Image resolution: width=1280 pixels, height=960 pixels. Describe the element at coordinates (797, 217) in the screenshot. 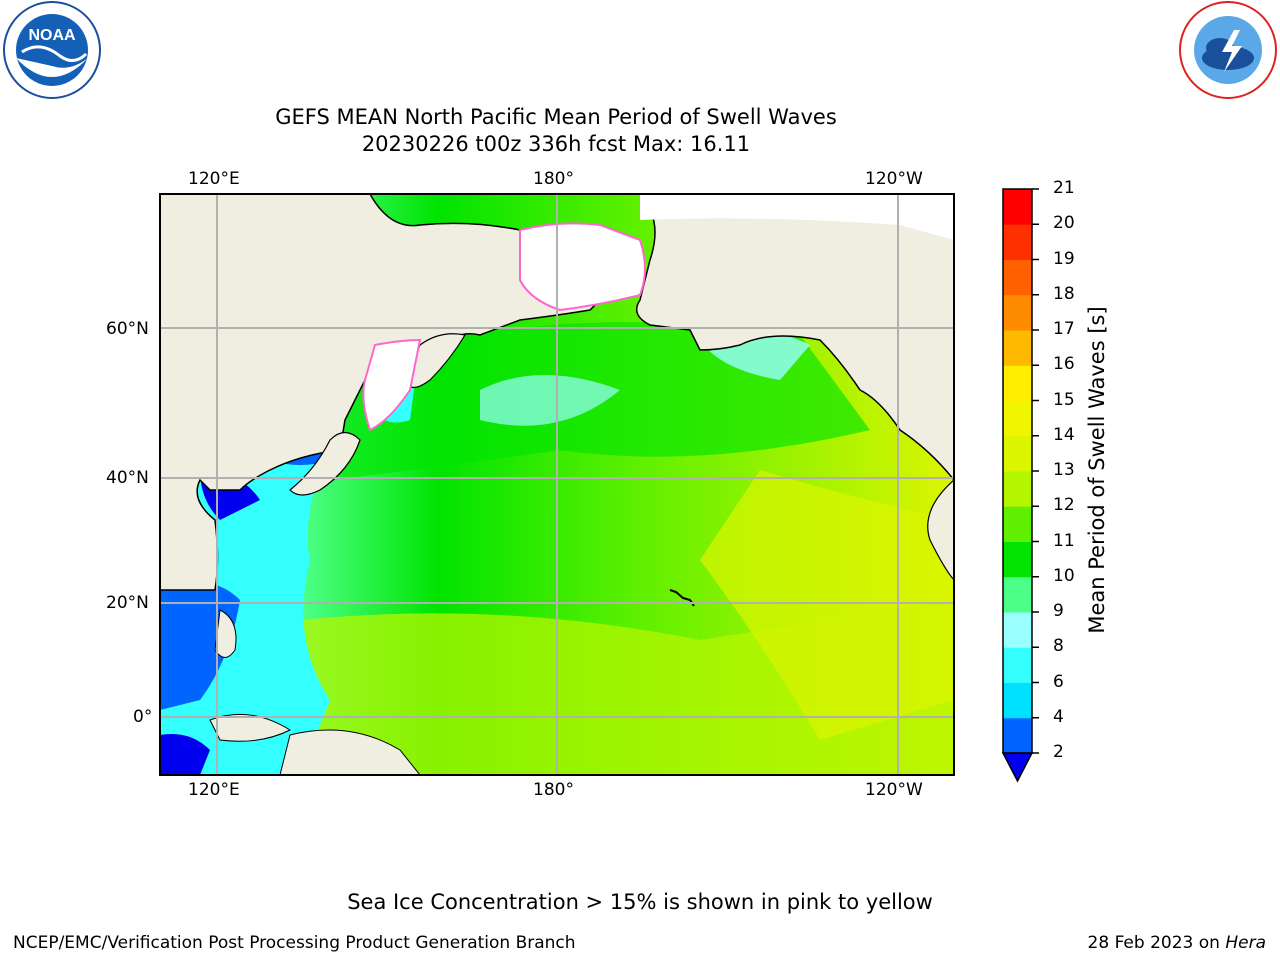

I see `arctic-sea-ice` at that location.